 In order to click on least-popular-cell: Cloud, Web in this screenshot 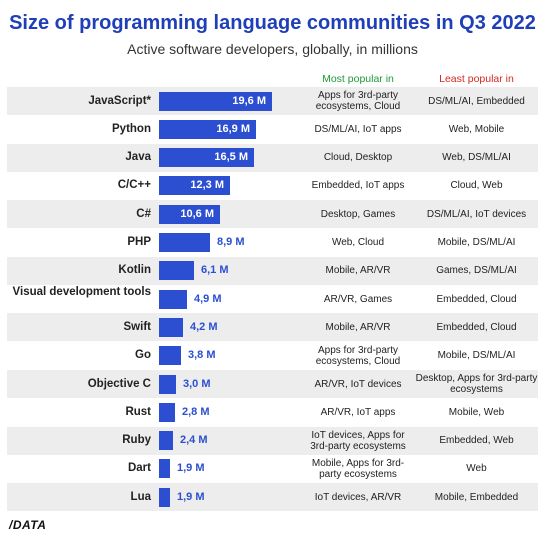, I will do `click(476, 186)`.